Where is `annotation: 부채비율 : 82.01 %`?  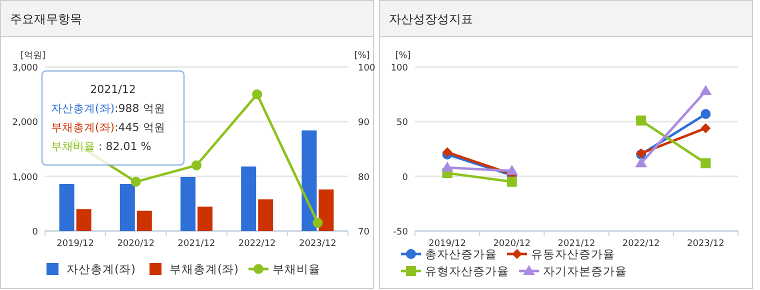 annotation: 부채비율 : 82.01 % is located at coordinates (101, 146).